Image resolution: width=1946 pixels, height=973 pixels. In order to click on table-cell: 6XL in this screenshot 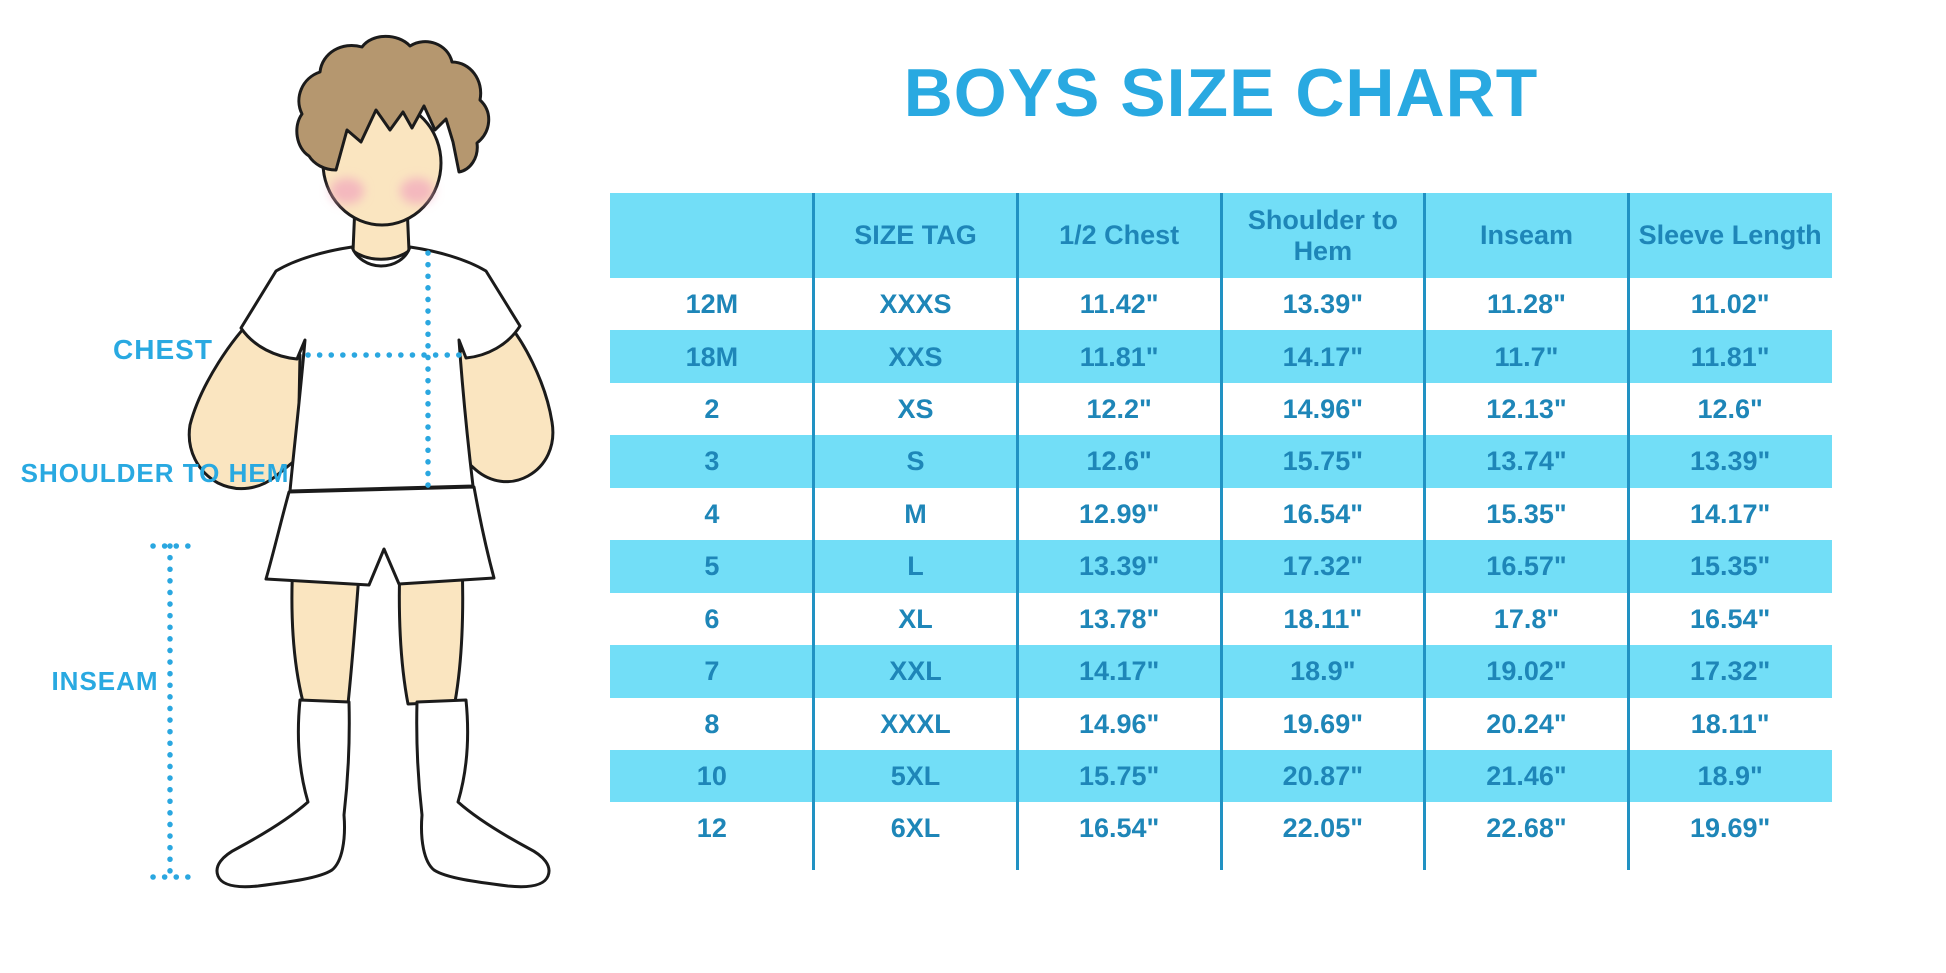, I will do `click(915, 828)`.